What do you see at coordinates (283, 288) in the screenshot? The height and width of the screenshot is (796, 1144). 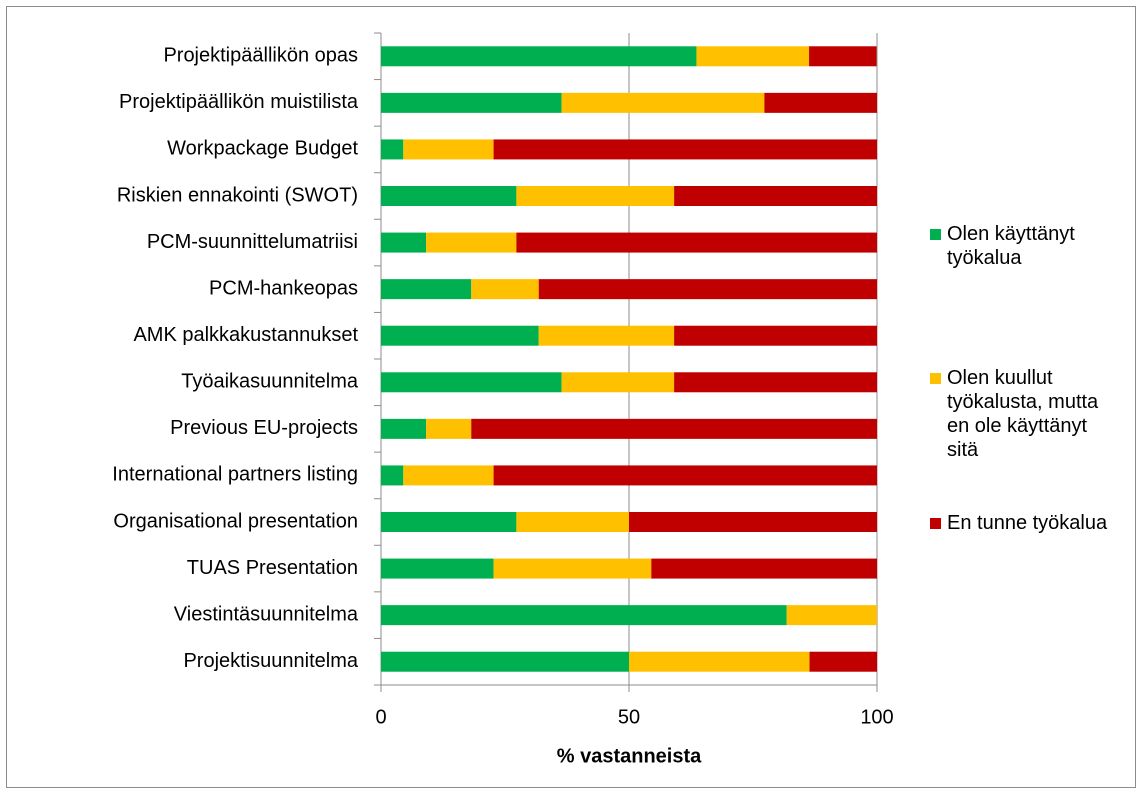 I see `y-tick-label: PCM-hankeopas` at bounding box center [283, 288].